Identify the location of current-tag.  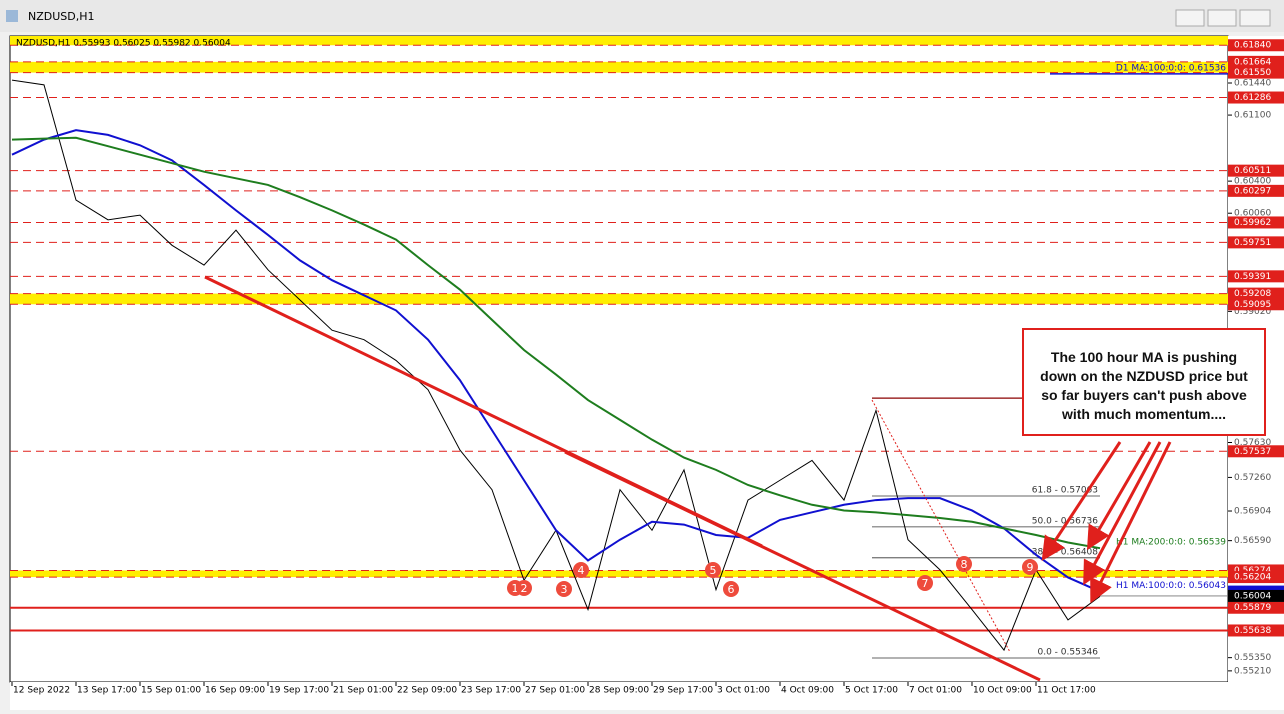
(1256, 595).